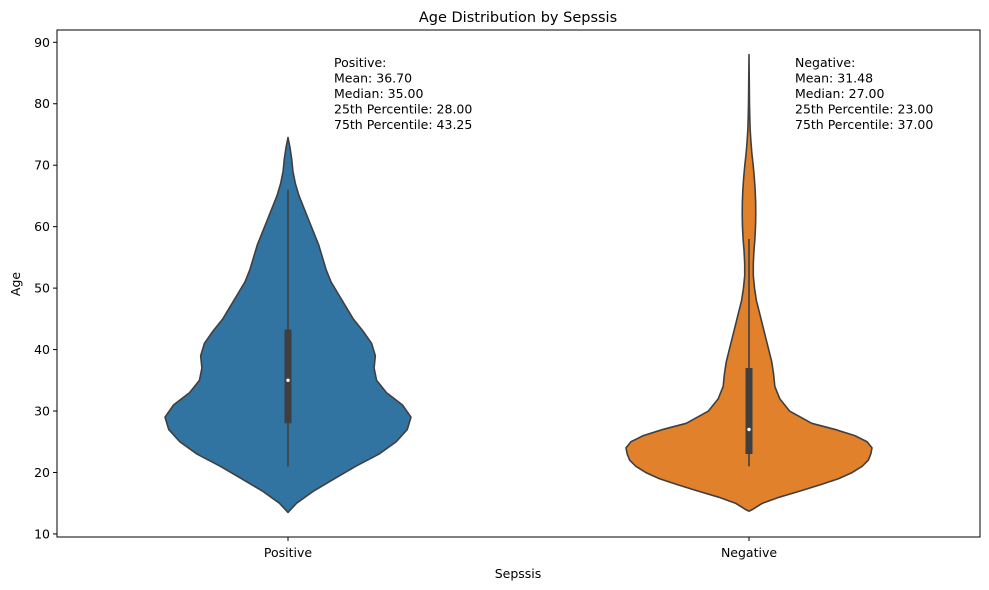 This screenshot has height=590, width=989. Describe the element at coordinates (834, 78) in the screenshot. I see `annotation-line: Mean: 31.48` at that location.